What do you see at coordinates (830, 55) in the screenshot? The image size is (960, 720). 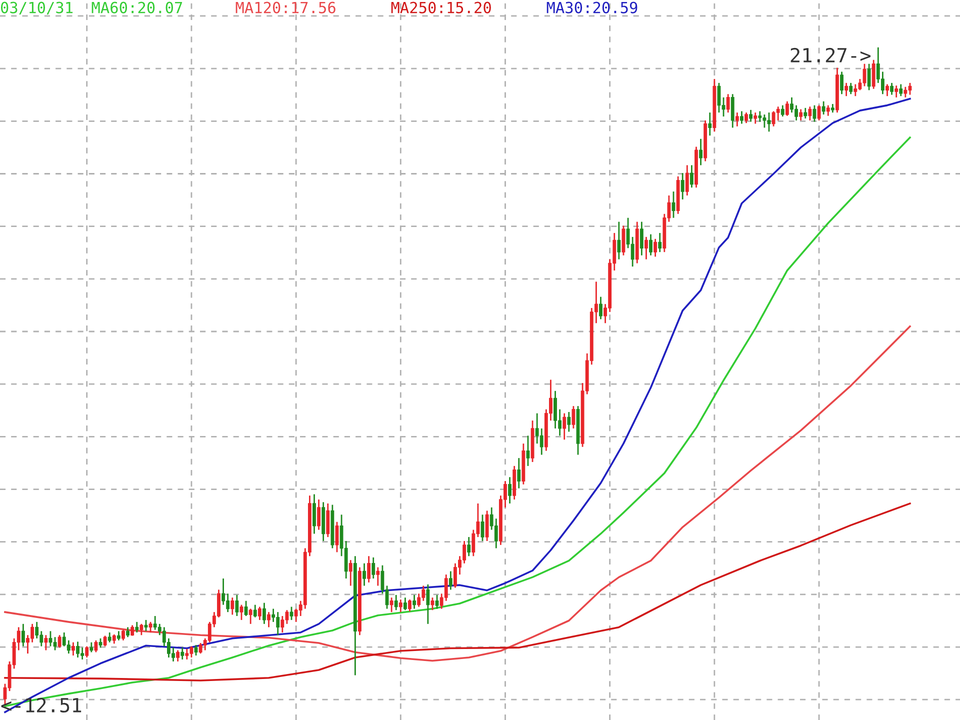 I see `annotation: 21.27->` at bounding box center [830, 55].